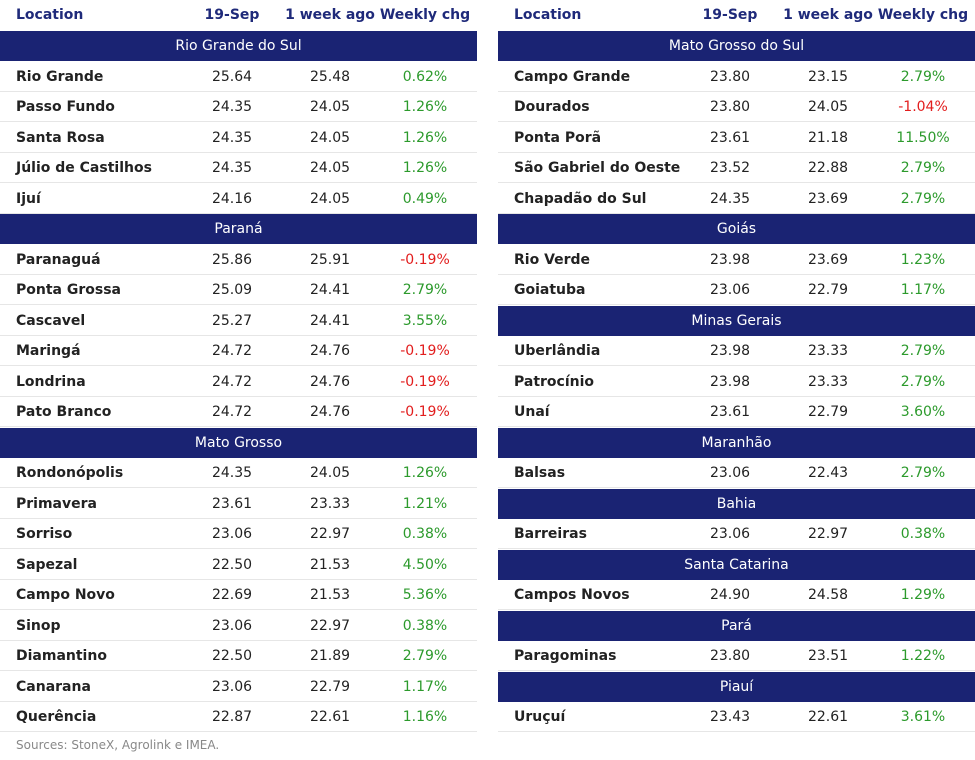  Describe the element at coordinates (580, 198) in the screenshot. I see `location-name: Chapadão do Sul` at that location.